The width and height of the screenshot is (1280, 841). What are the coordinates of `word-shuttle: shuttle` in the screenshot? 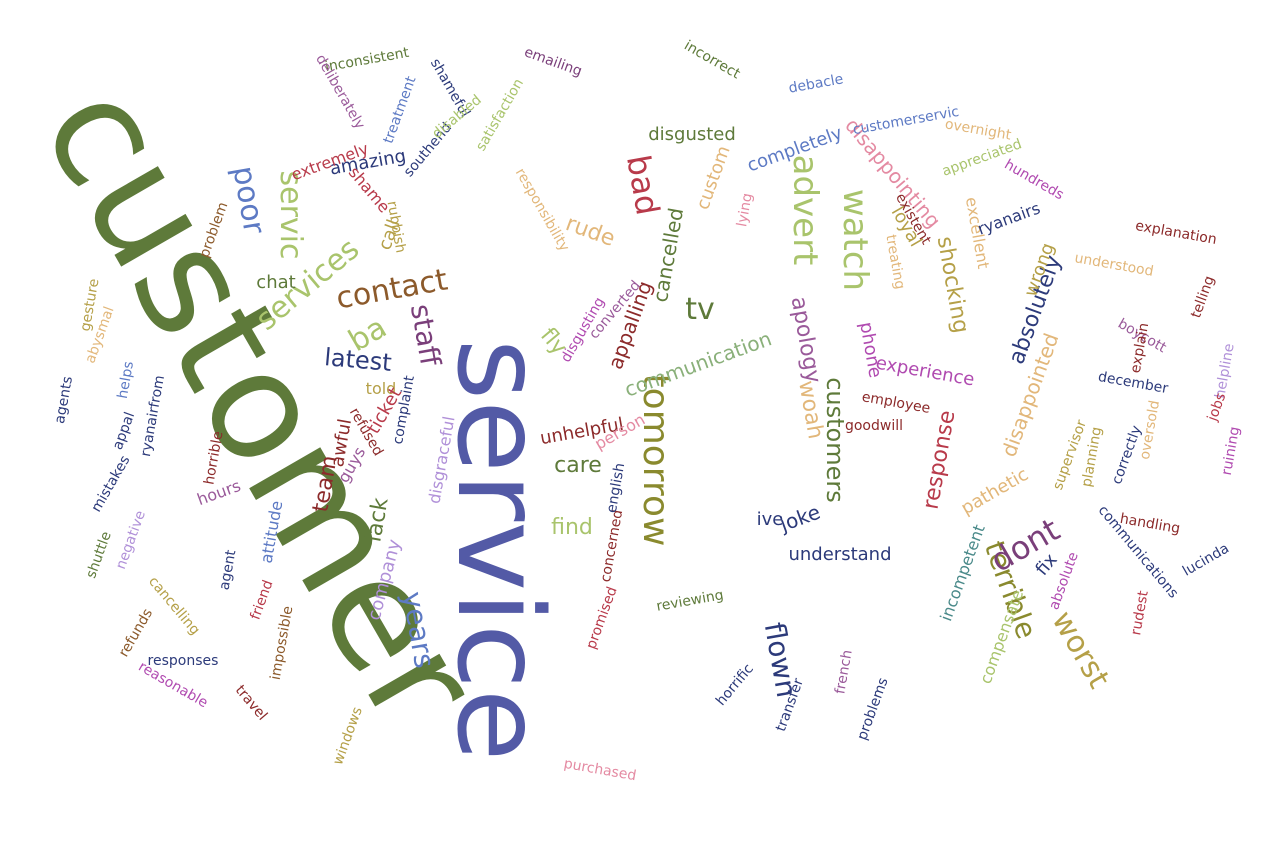 It's located at (99, 555).